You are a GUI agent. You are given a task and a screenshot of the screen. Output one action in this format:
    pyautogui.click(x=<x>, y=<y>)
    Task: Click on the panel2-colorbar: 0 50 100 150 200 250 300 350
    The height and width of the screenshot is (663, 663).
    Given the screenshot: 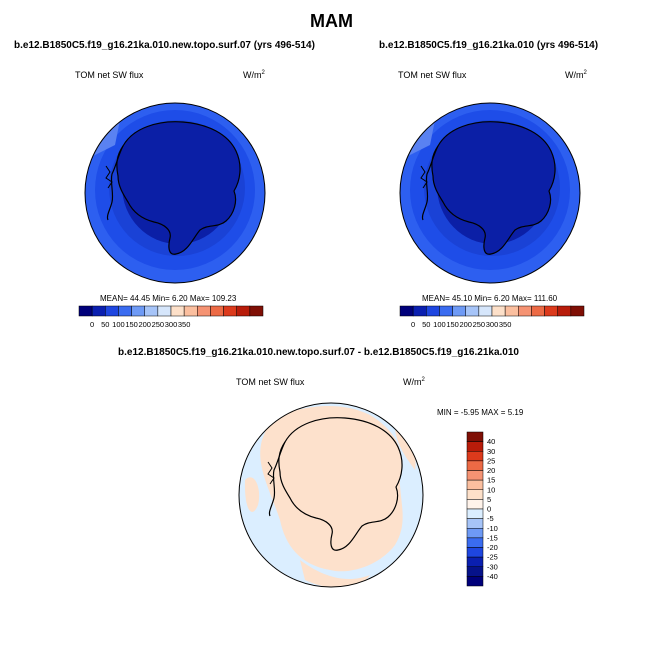 What is the action you would take?
    pyautogui.click(x=492, y=317)
    